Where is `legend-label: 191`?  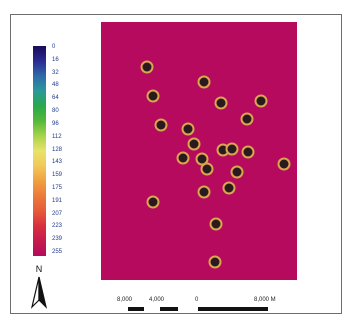 legend-label: 191 is located at coordinates (57, 200).